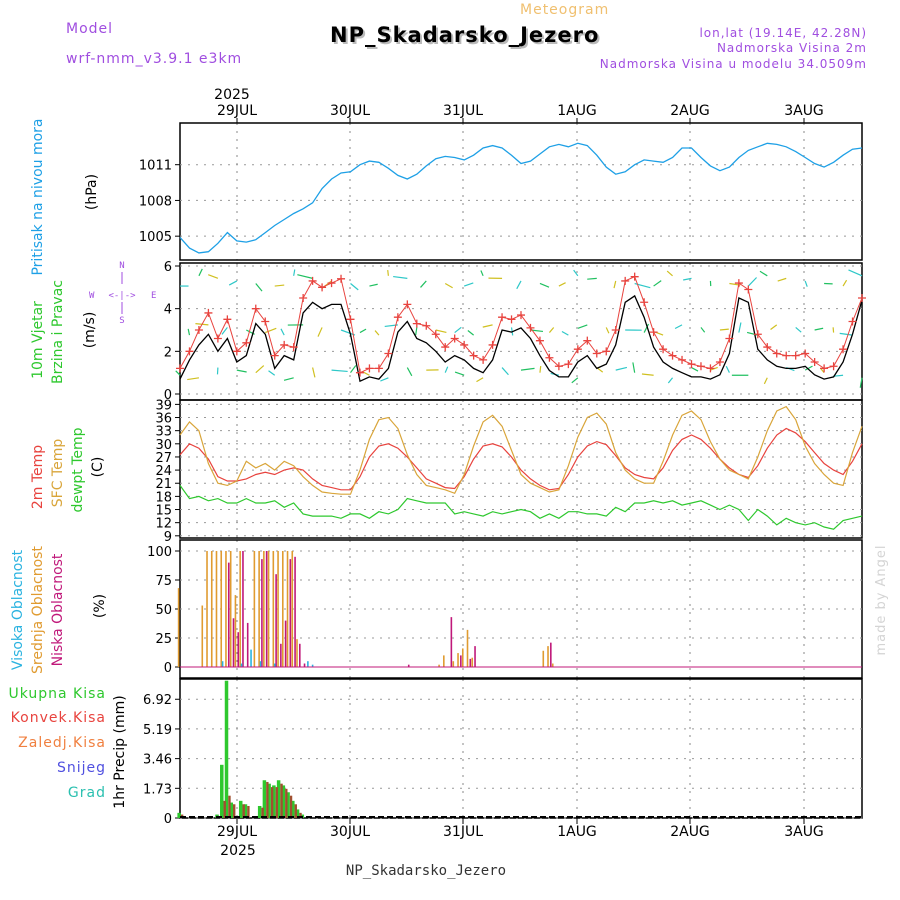  Describe the element at coordinates (426, 871) in the screenshot. I see `footer-station: NP_Skadarsko_Jezero` at that location.